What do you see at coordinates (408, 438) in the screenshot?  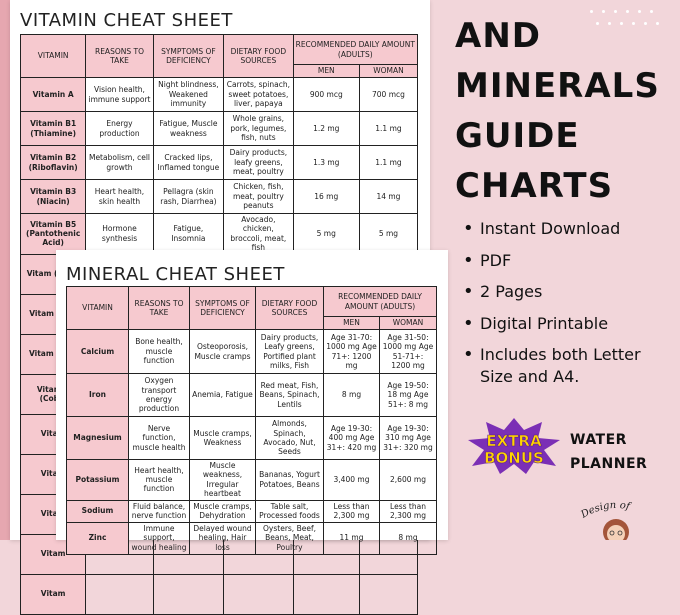 I see `cell-women: Age 19-30: 310 mg Age 31+: 320 mg` at bounding box center [408, 438].